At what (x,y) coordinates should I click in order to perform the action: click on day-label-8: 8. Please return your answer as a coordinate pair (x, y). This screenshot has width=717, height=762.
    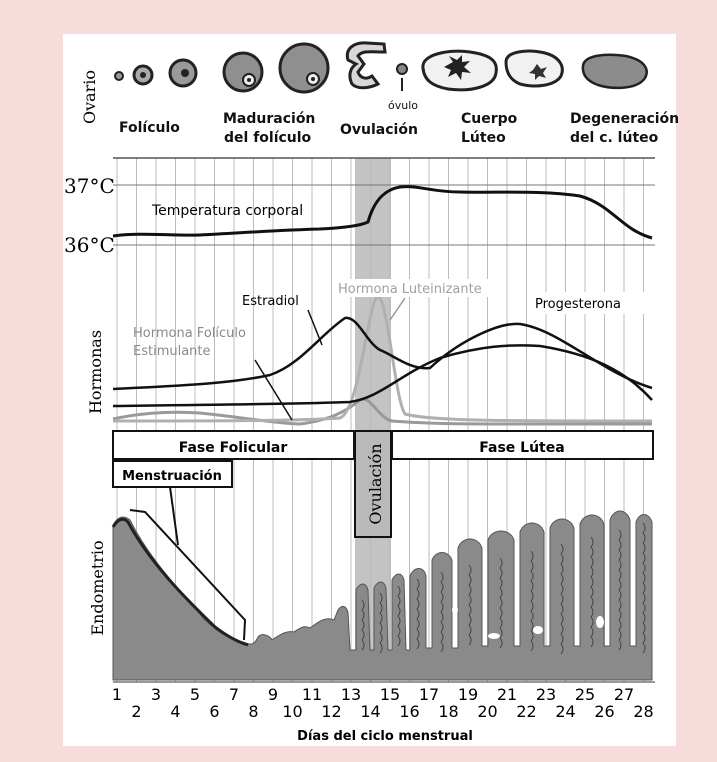
    Looking at the image, I should click on (253, 711).